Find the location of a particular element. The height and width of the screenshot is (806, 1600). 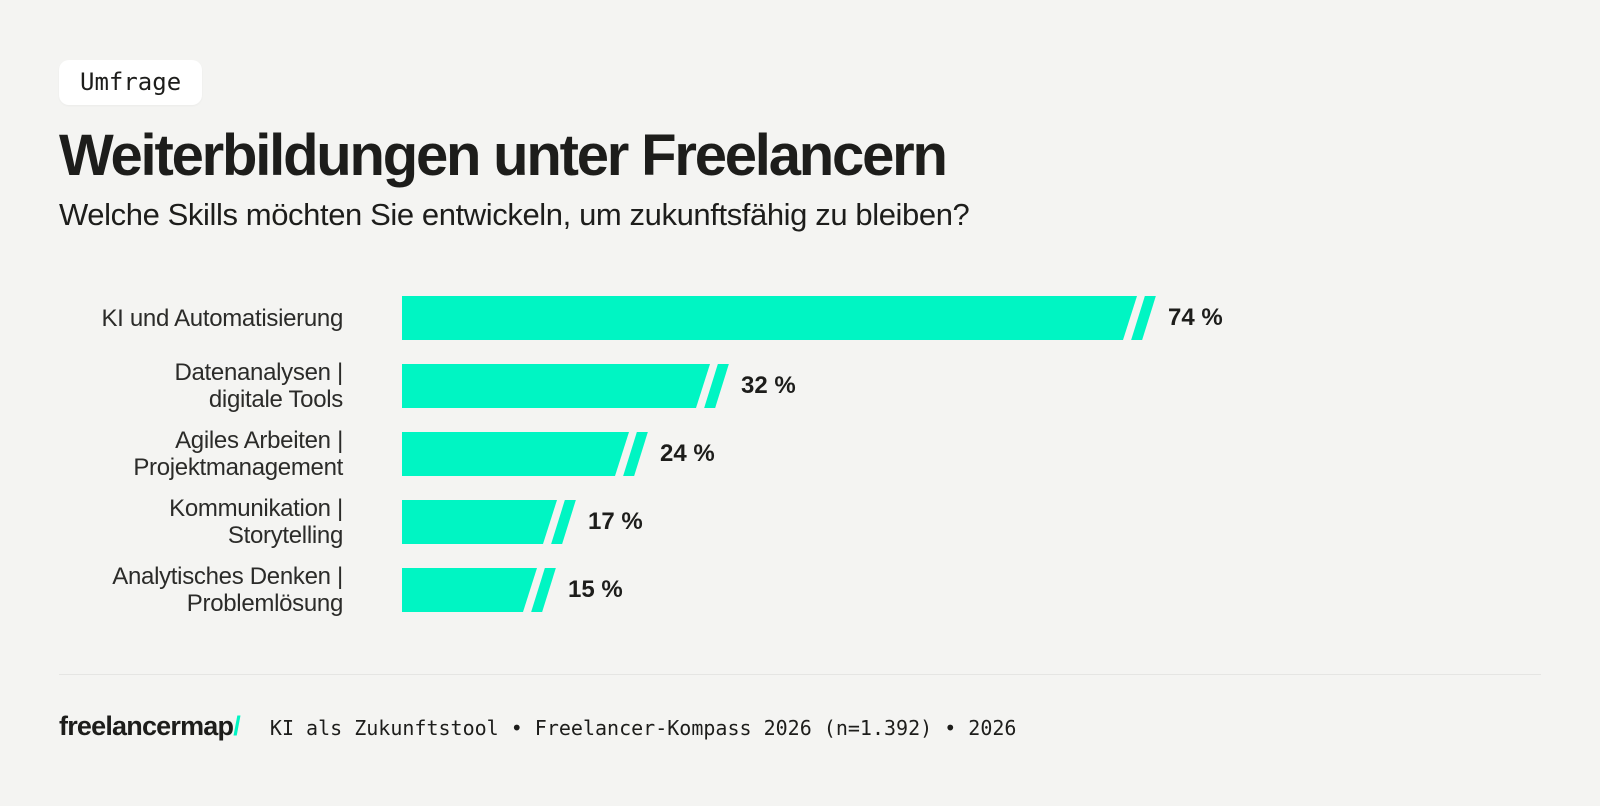

chart-row: Agiles Arbeiten | Projektmanagement 24 % is located at coordinates (800, 454).